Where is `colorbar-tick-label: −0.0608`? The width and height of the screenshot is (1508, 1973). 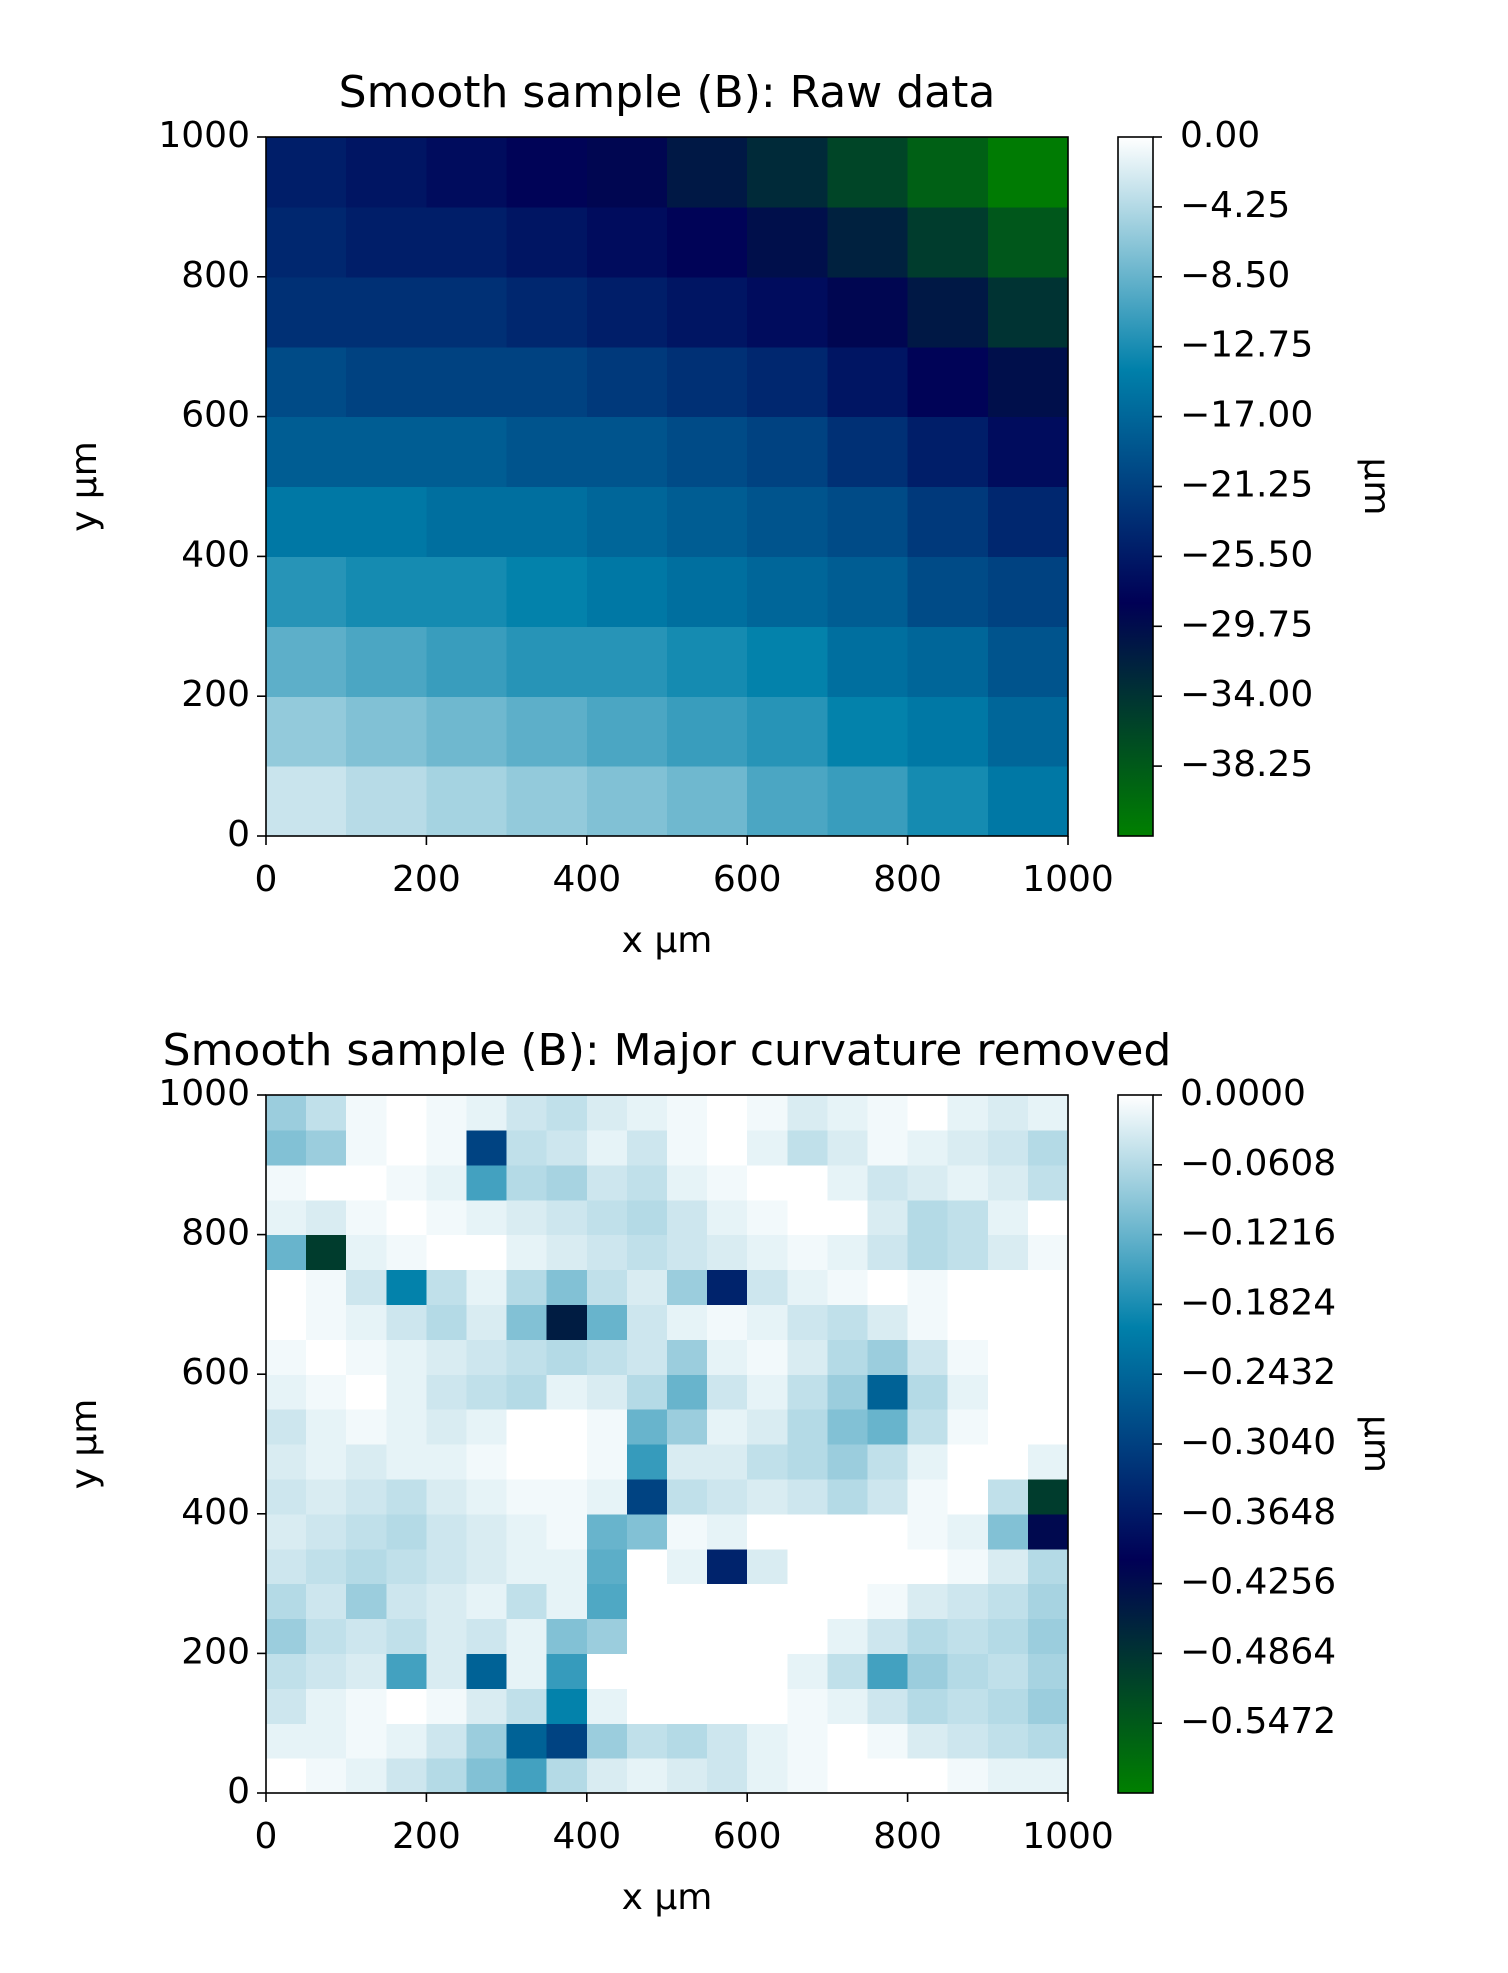 colorbar-tick-label: −0.0608 is located at coordinates (1258, 1163).